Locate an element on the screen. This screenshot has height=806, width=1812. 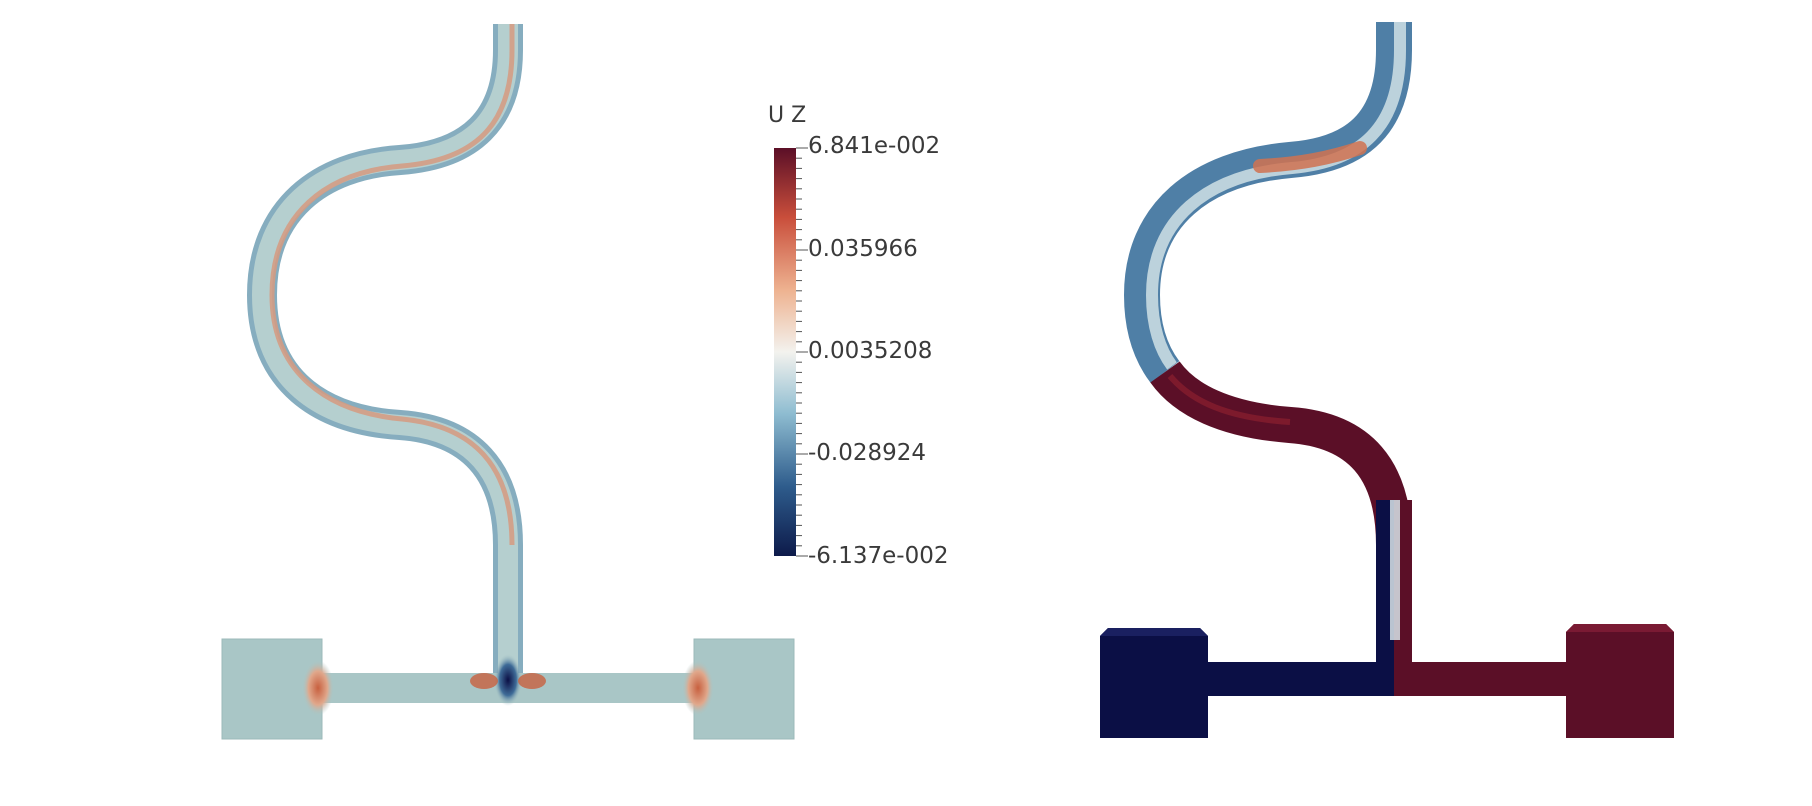
left-t-junction-warm-left is located at coordinates (484, 681).